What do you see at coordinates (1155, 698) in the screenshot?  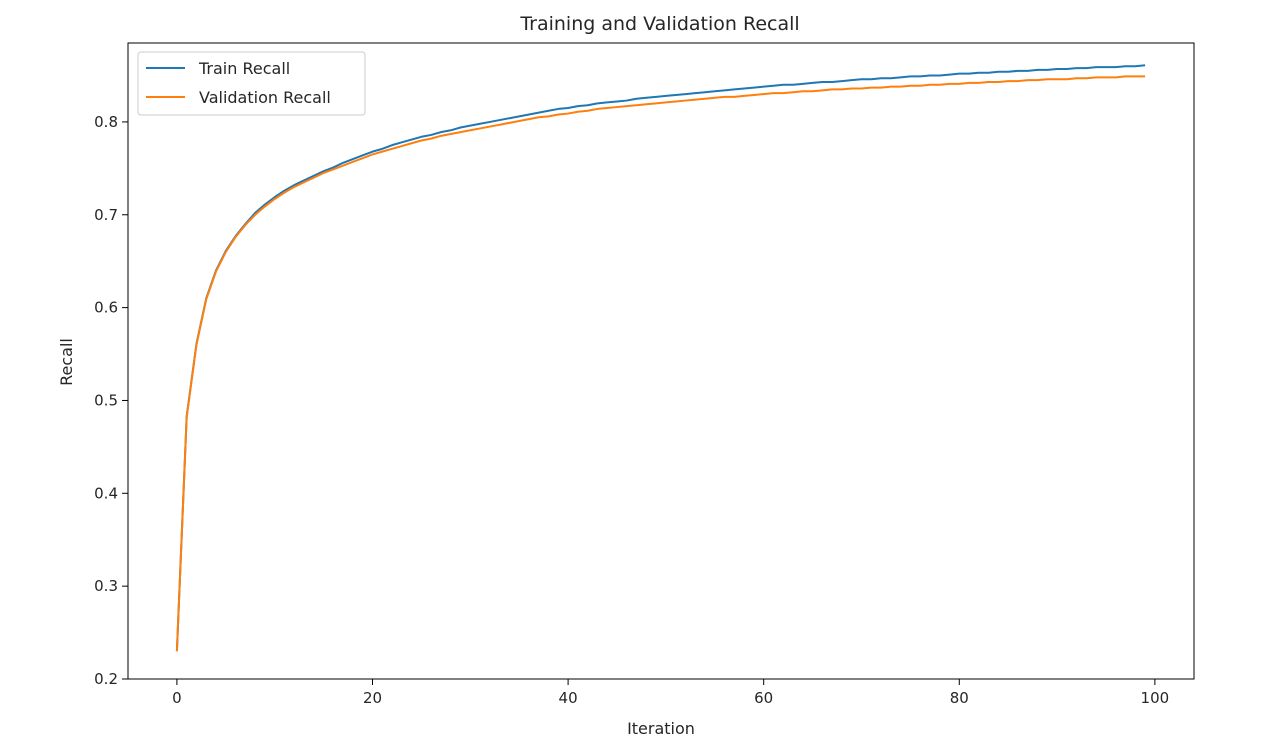 I see `x-tick-label: 100` at bounding box center [1155, 698].